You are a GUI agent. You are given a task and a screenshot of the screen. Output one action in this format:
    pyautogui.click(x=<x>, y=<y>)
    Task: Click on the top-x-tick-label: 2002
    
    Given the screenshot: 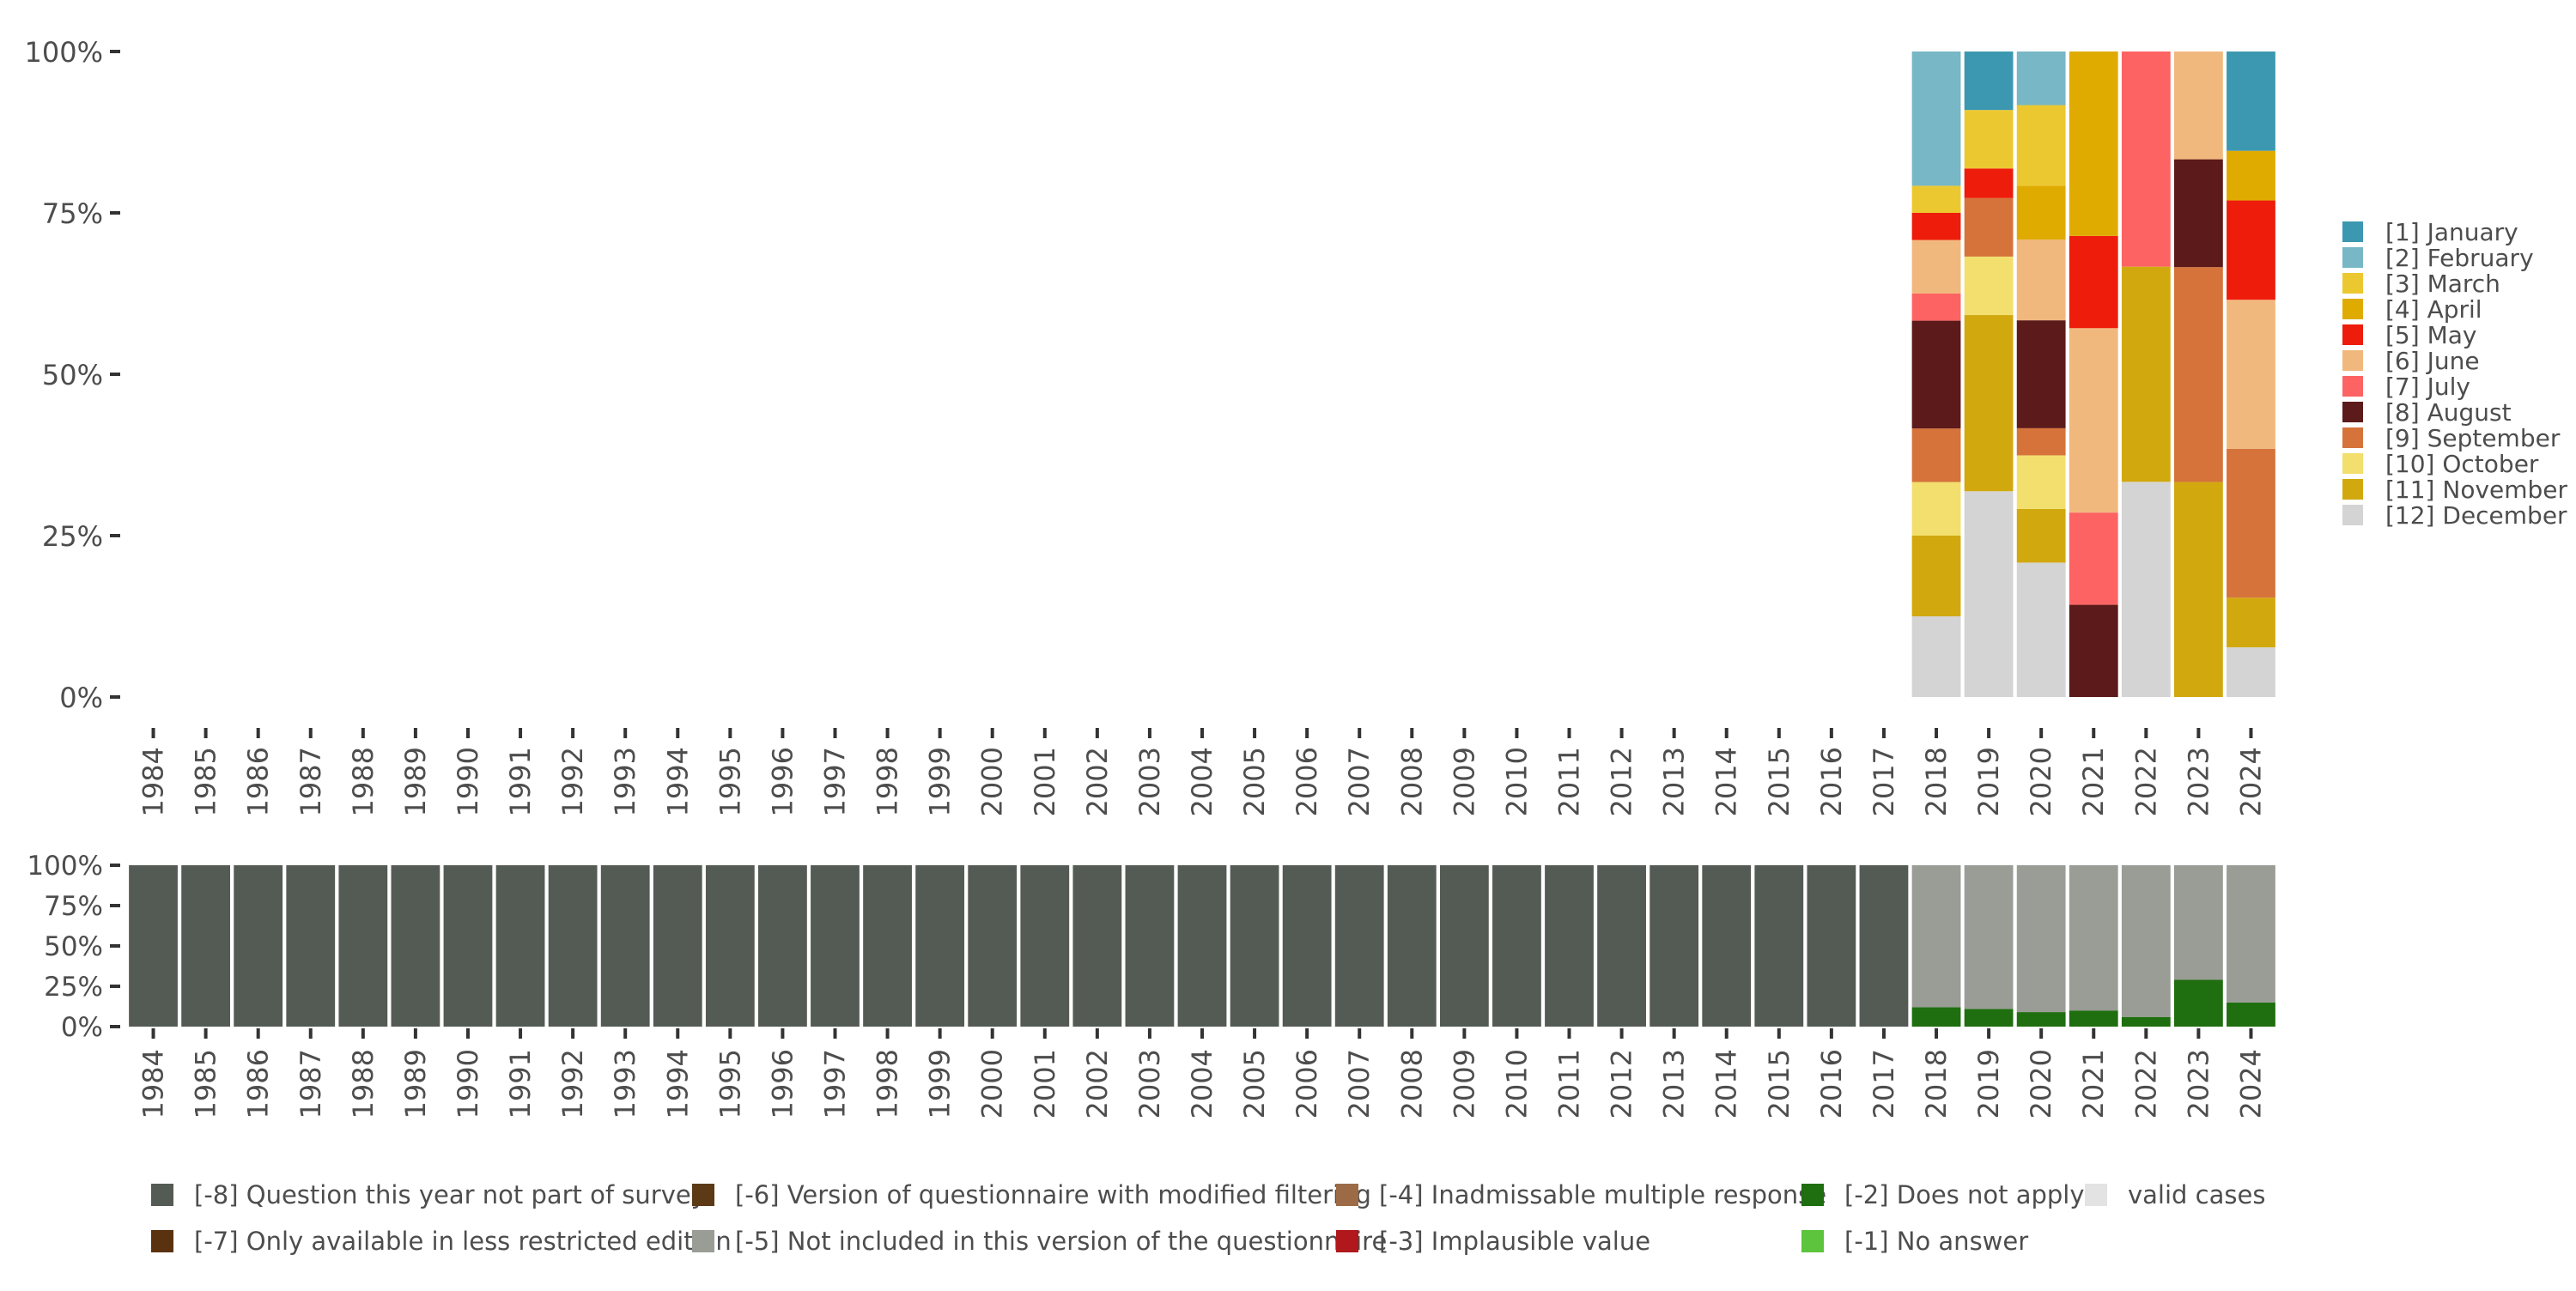 What is the action you would take?
    pyautogui.click(x=1097, y=782)
    